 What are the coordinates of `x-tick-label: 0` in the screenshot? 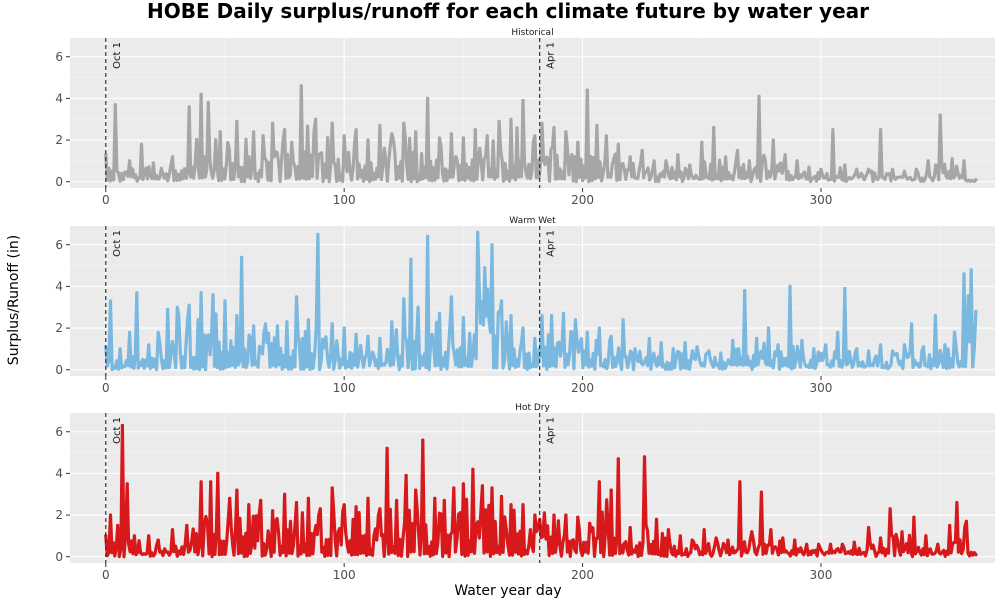 It's located at (106, 200).